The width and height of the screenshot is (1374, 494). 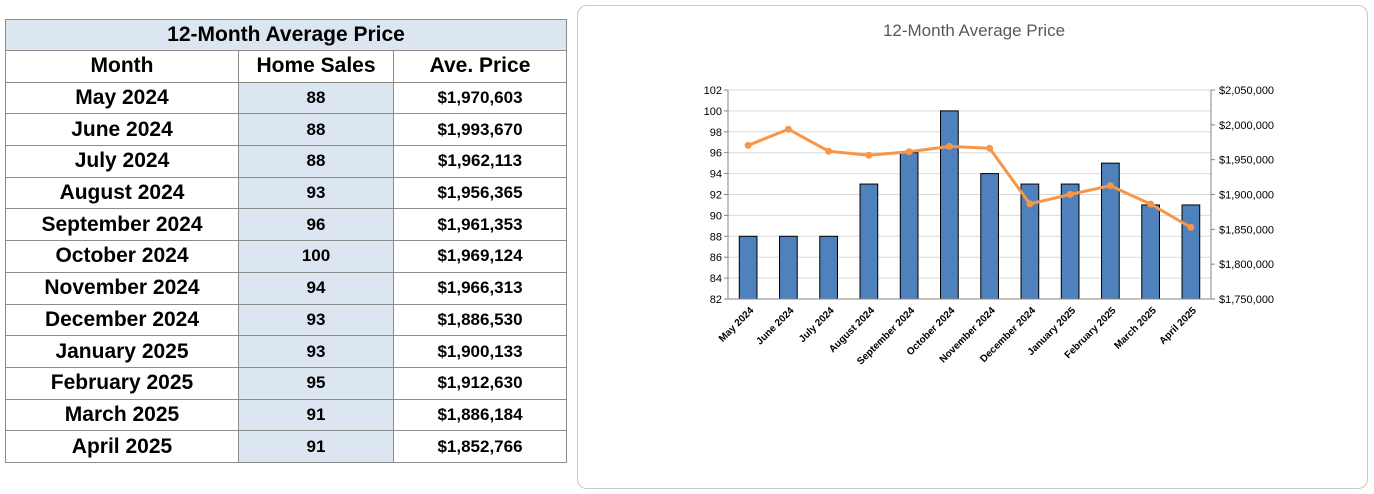 I want to click on header-month: Month, so click(x=122, y=66).